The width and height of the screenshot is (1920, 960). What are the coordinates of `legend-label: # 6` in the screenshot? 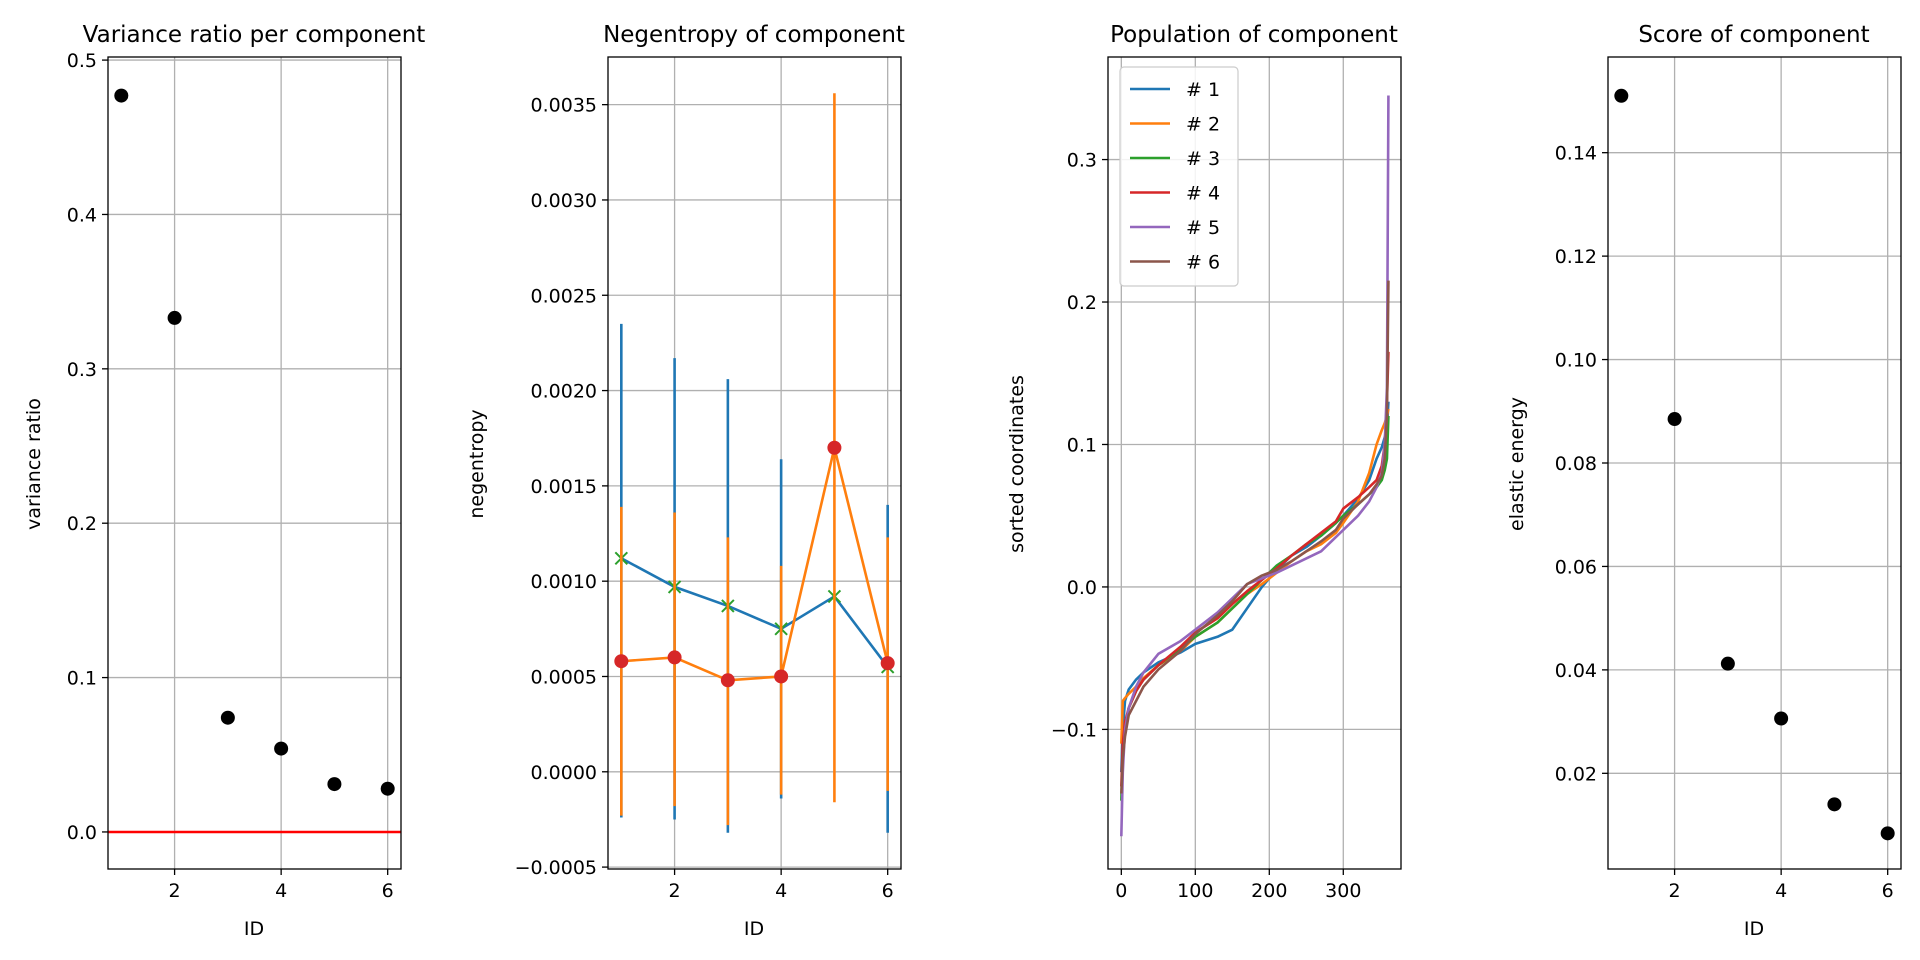 It's located at (1203, 263).